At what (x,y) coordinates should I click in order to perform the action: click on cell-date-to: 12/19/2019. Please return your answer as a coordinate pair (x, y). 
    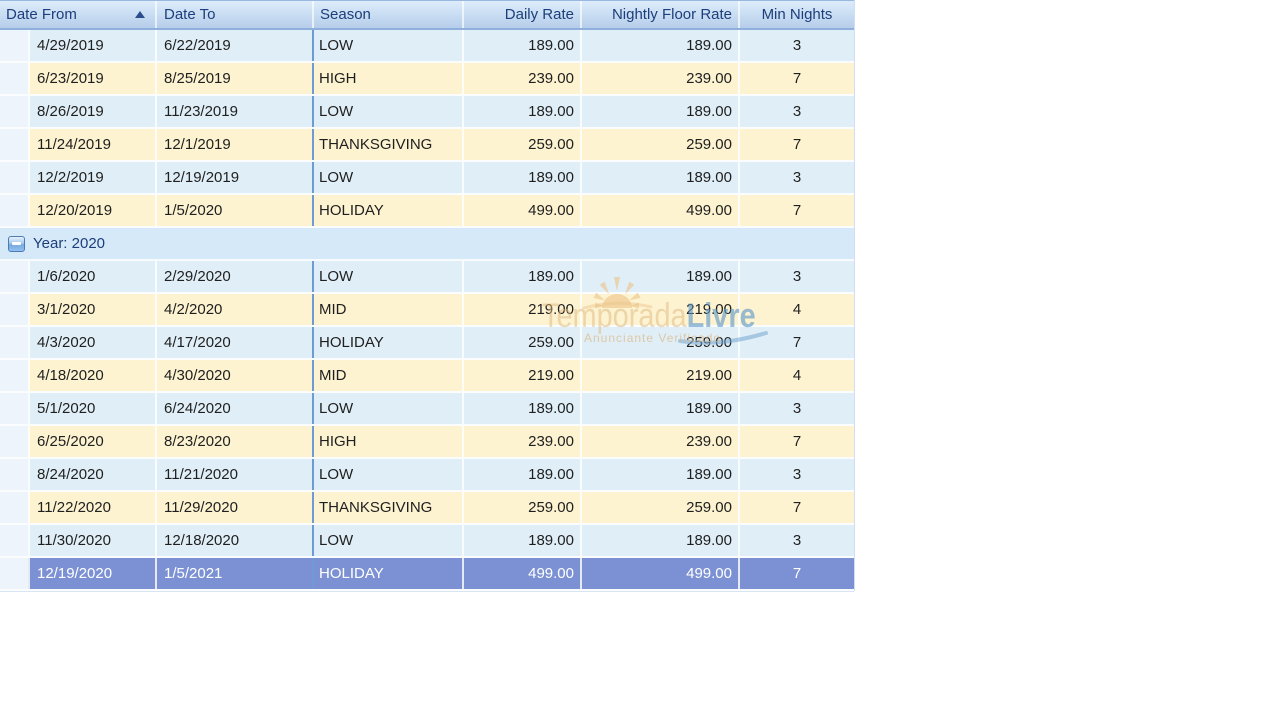
    Looking at the image, I should click on (233, 177).